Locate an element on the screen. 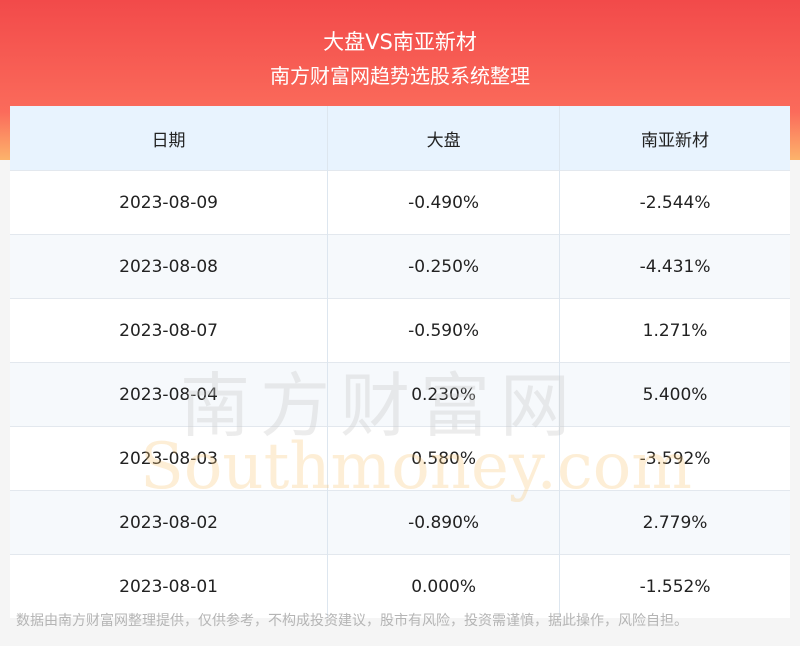 The height and width of the screenshot is (646, 800). watermark-en: Southmoney.com is located at coordinates (416, 467).